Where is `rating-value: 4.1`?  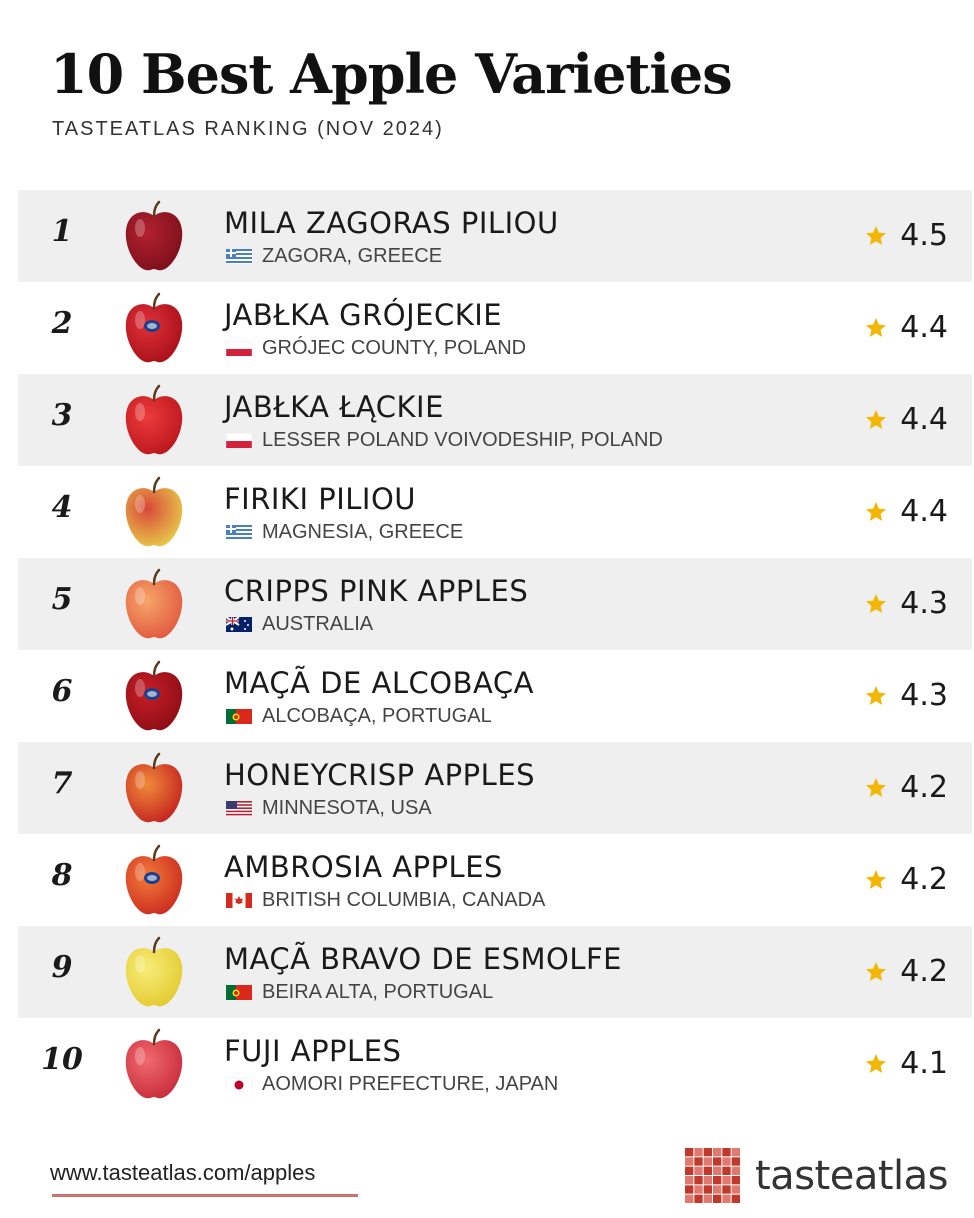 rating-value: 4.1 is located at coordinates (924, 1063).